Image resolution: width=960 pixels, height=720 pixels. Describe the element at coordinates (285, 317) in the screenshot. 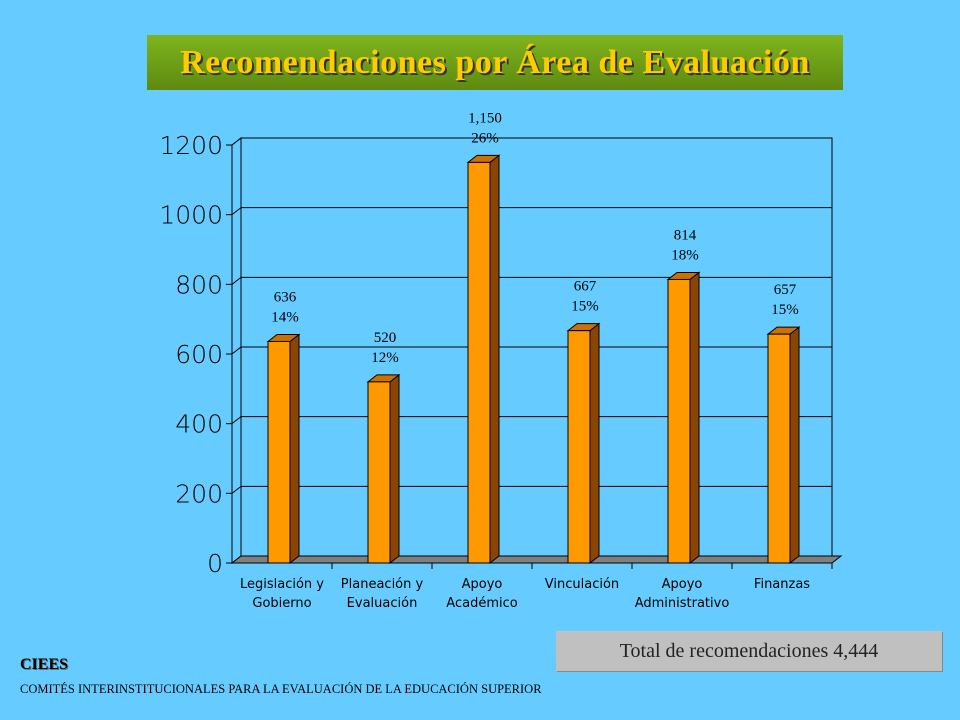

I see `data-label: 14%` at that location.